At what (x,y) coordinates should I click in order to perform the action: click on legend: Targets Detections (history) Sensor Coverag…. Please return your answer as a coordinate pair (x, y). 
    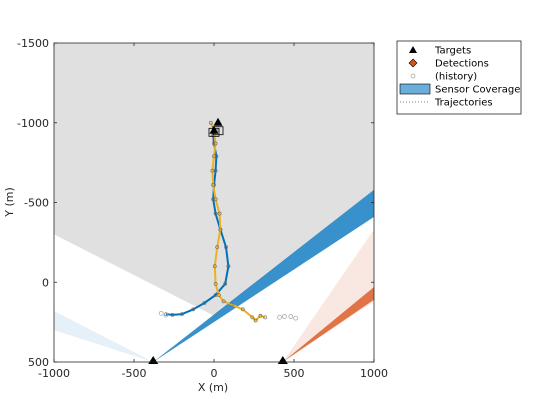
    Looking at the image, I should click on (459, 77).